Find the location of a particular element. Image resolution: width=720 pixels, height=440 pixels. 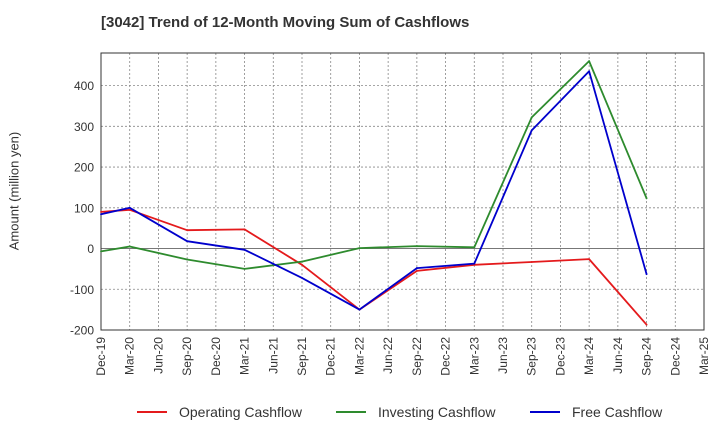

x-tick-label: Sep-20 is located at coordinates (187, 356).